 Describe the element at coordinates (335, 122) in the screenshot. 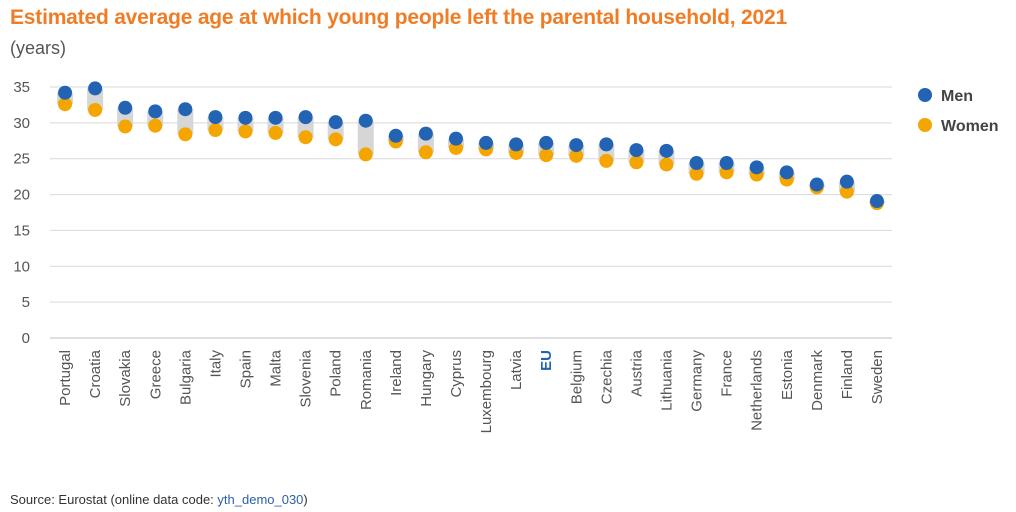

I see `point-men-poland` at that location.